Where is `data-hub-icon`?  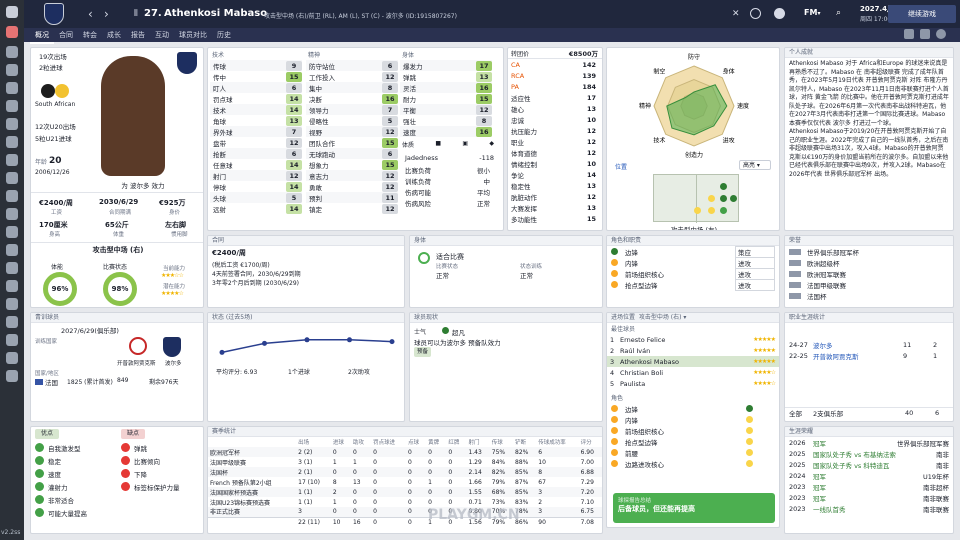 data-hub-icon is located at coordinates (12, 322).